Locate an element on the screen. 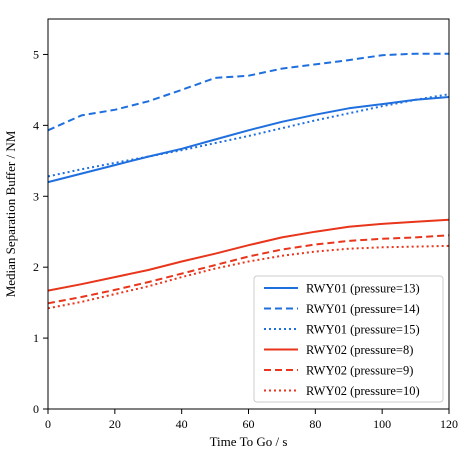 The image size is (474, 473). legend-box is located at coordinates (348, 339).